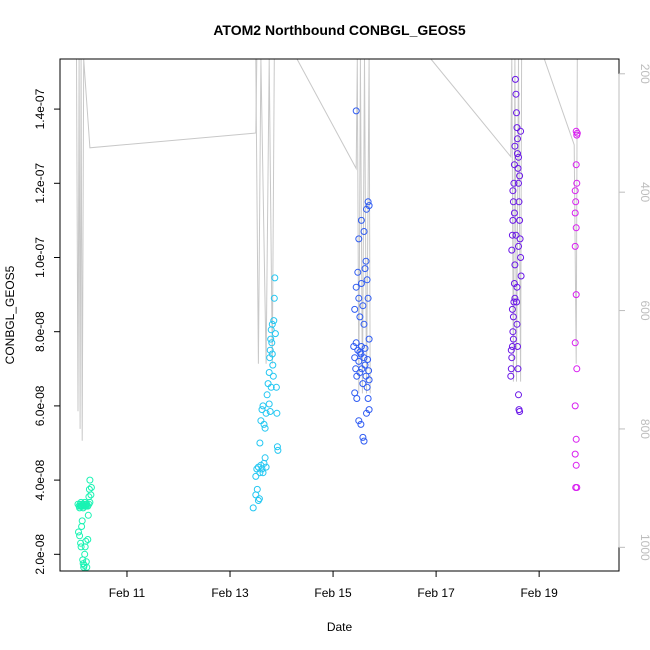  Describe the element at coordinates (40, 331) in the screenshot. I see `y-tick-label: 8.0e-08` at that location.